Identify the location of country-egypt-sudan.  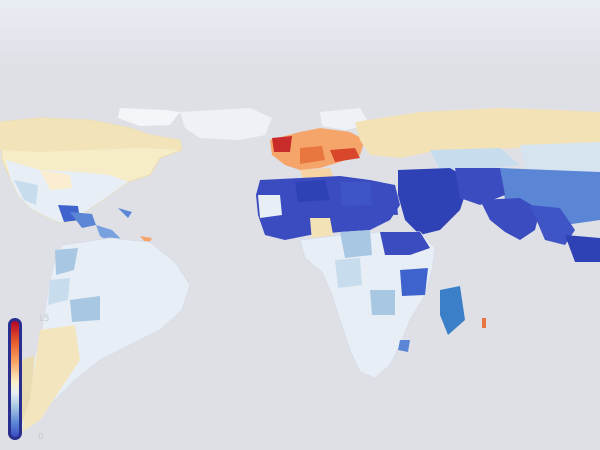
(385, 200).